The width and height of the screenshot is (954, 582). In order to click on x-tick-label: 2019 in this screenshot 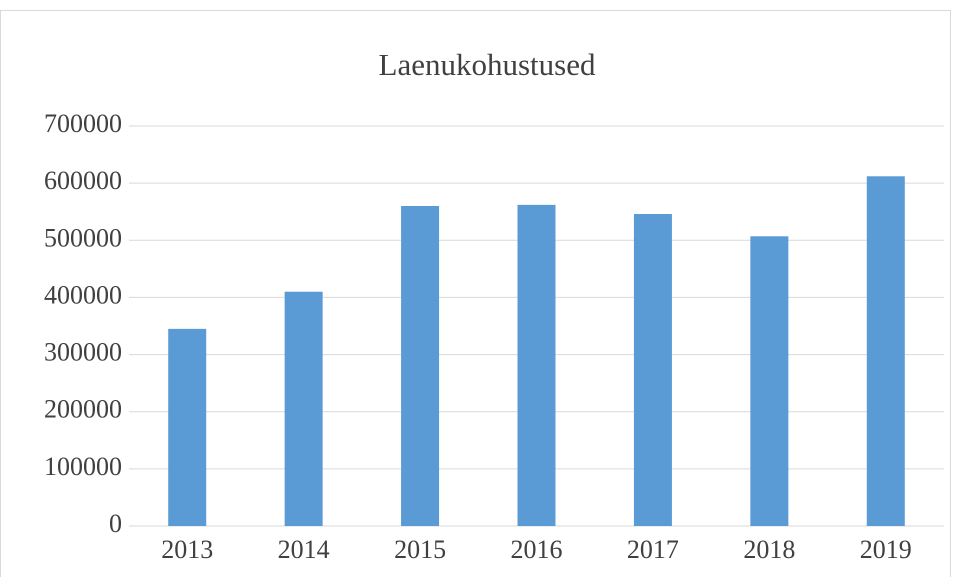, I will do `click(886, 549)`.